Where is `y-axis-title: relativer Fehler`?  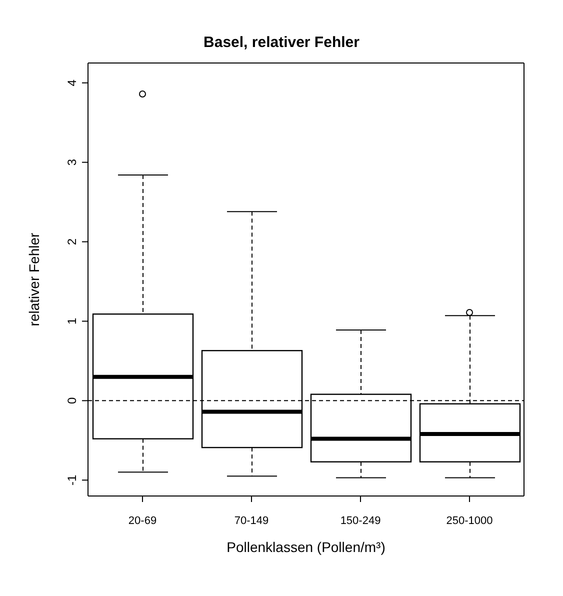
y-axis-title: relativer Fehler is located at coordinates (34, 279).